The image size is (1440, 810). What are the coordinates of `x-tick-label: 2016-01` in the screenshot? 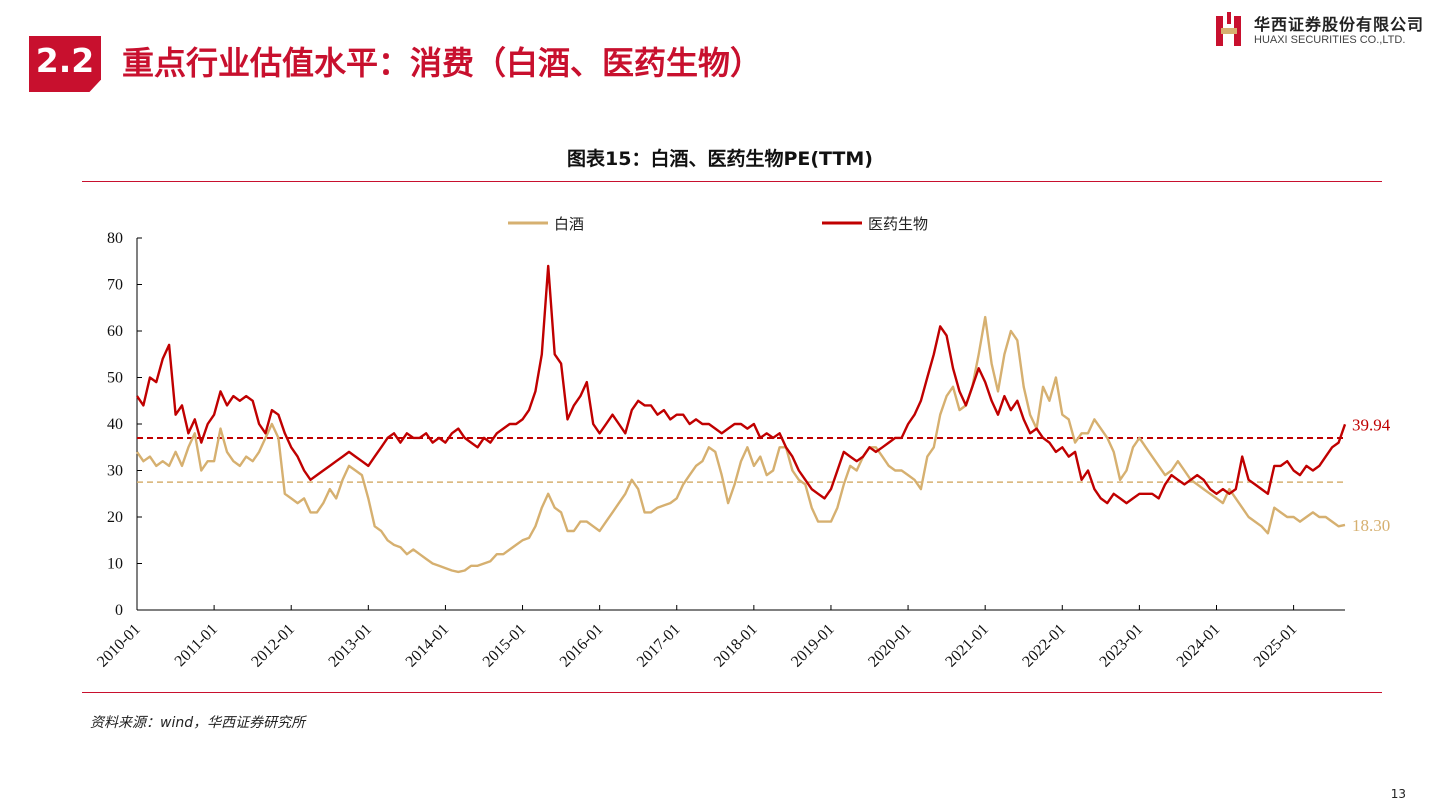 It's located at (582, 646).